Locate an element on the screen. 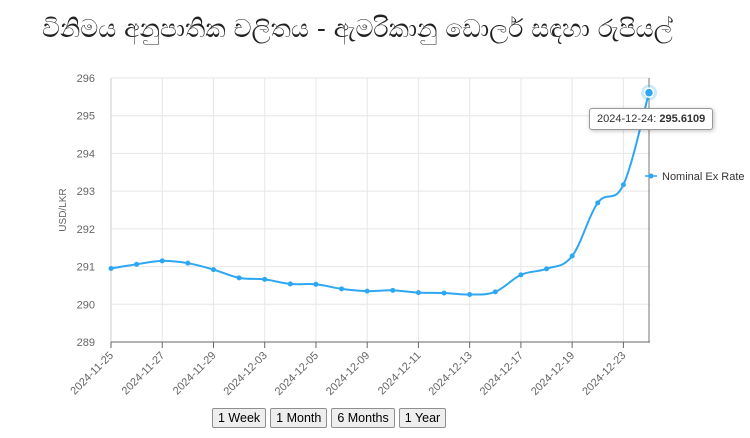 The height and width of the screenshot is (438, 750). x-tick-label: 2024-12-09 is located at coordinates (348, 374).